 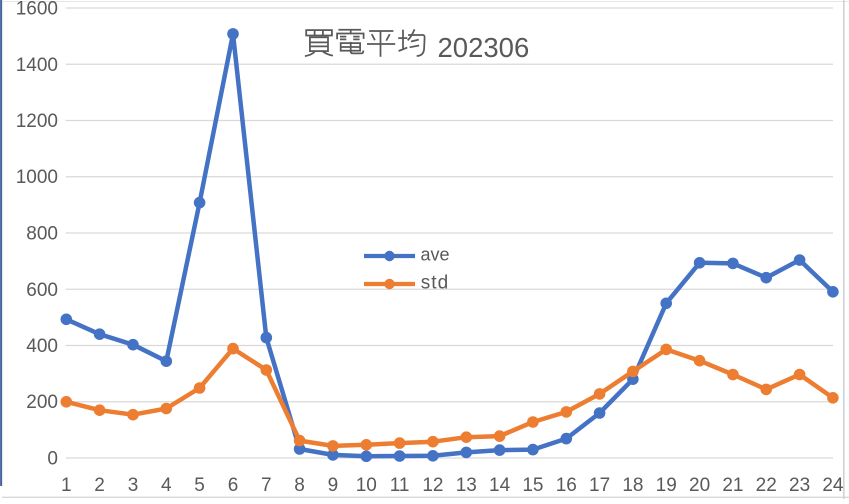 What do you see at coordinates (766, 485) in the screenshot?
I see `svg-text: 22` at bounding box center [766, 485].